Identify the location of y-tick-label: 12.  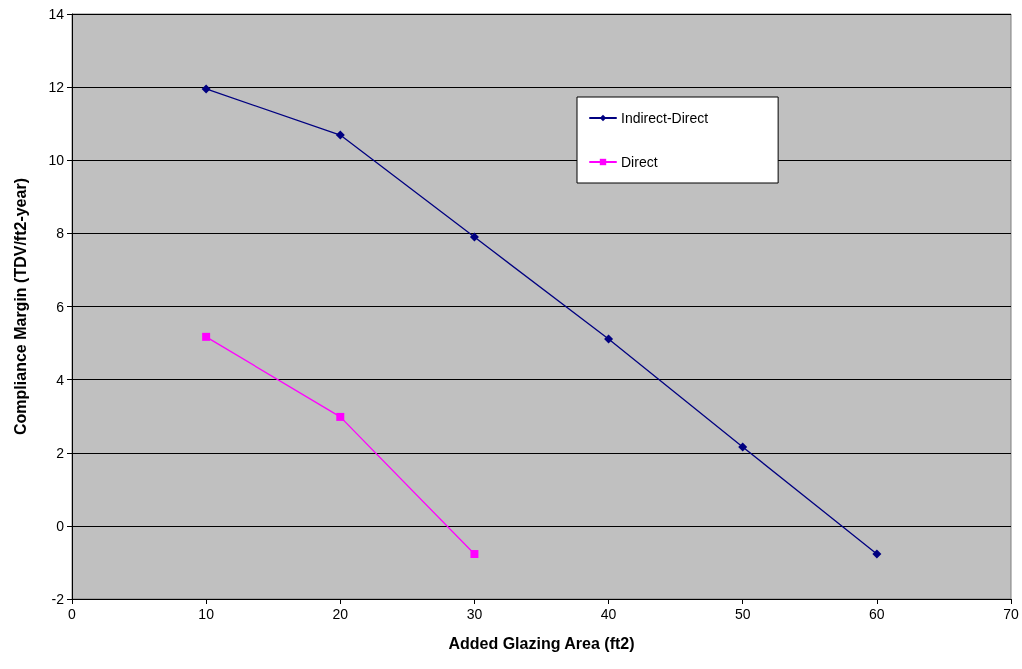
(56, 87).